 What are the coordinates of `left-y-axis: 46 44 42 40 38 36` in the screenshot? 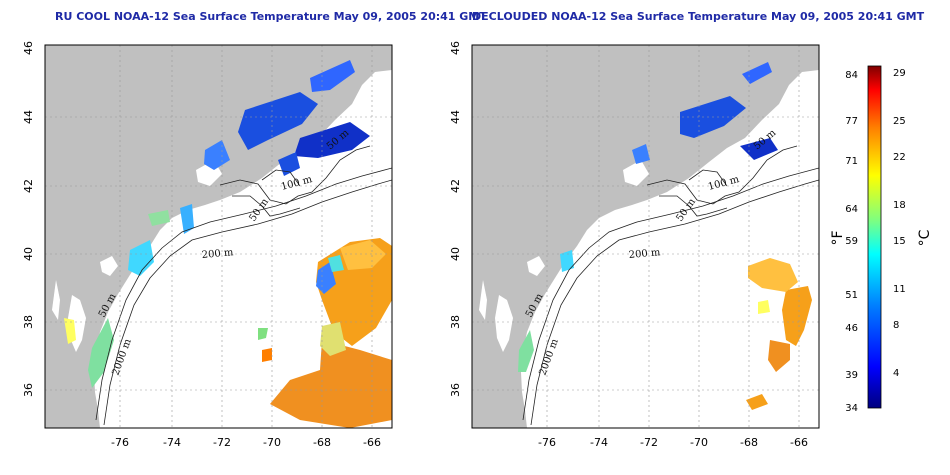 It's located at (28, 219).